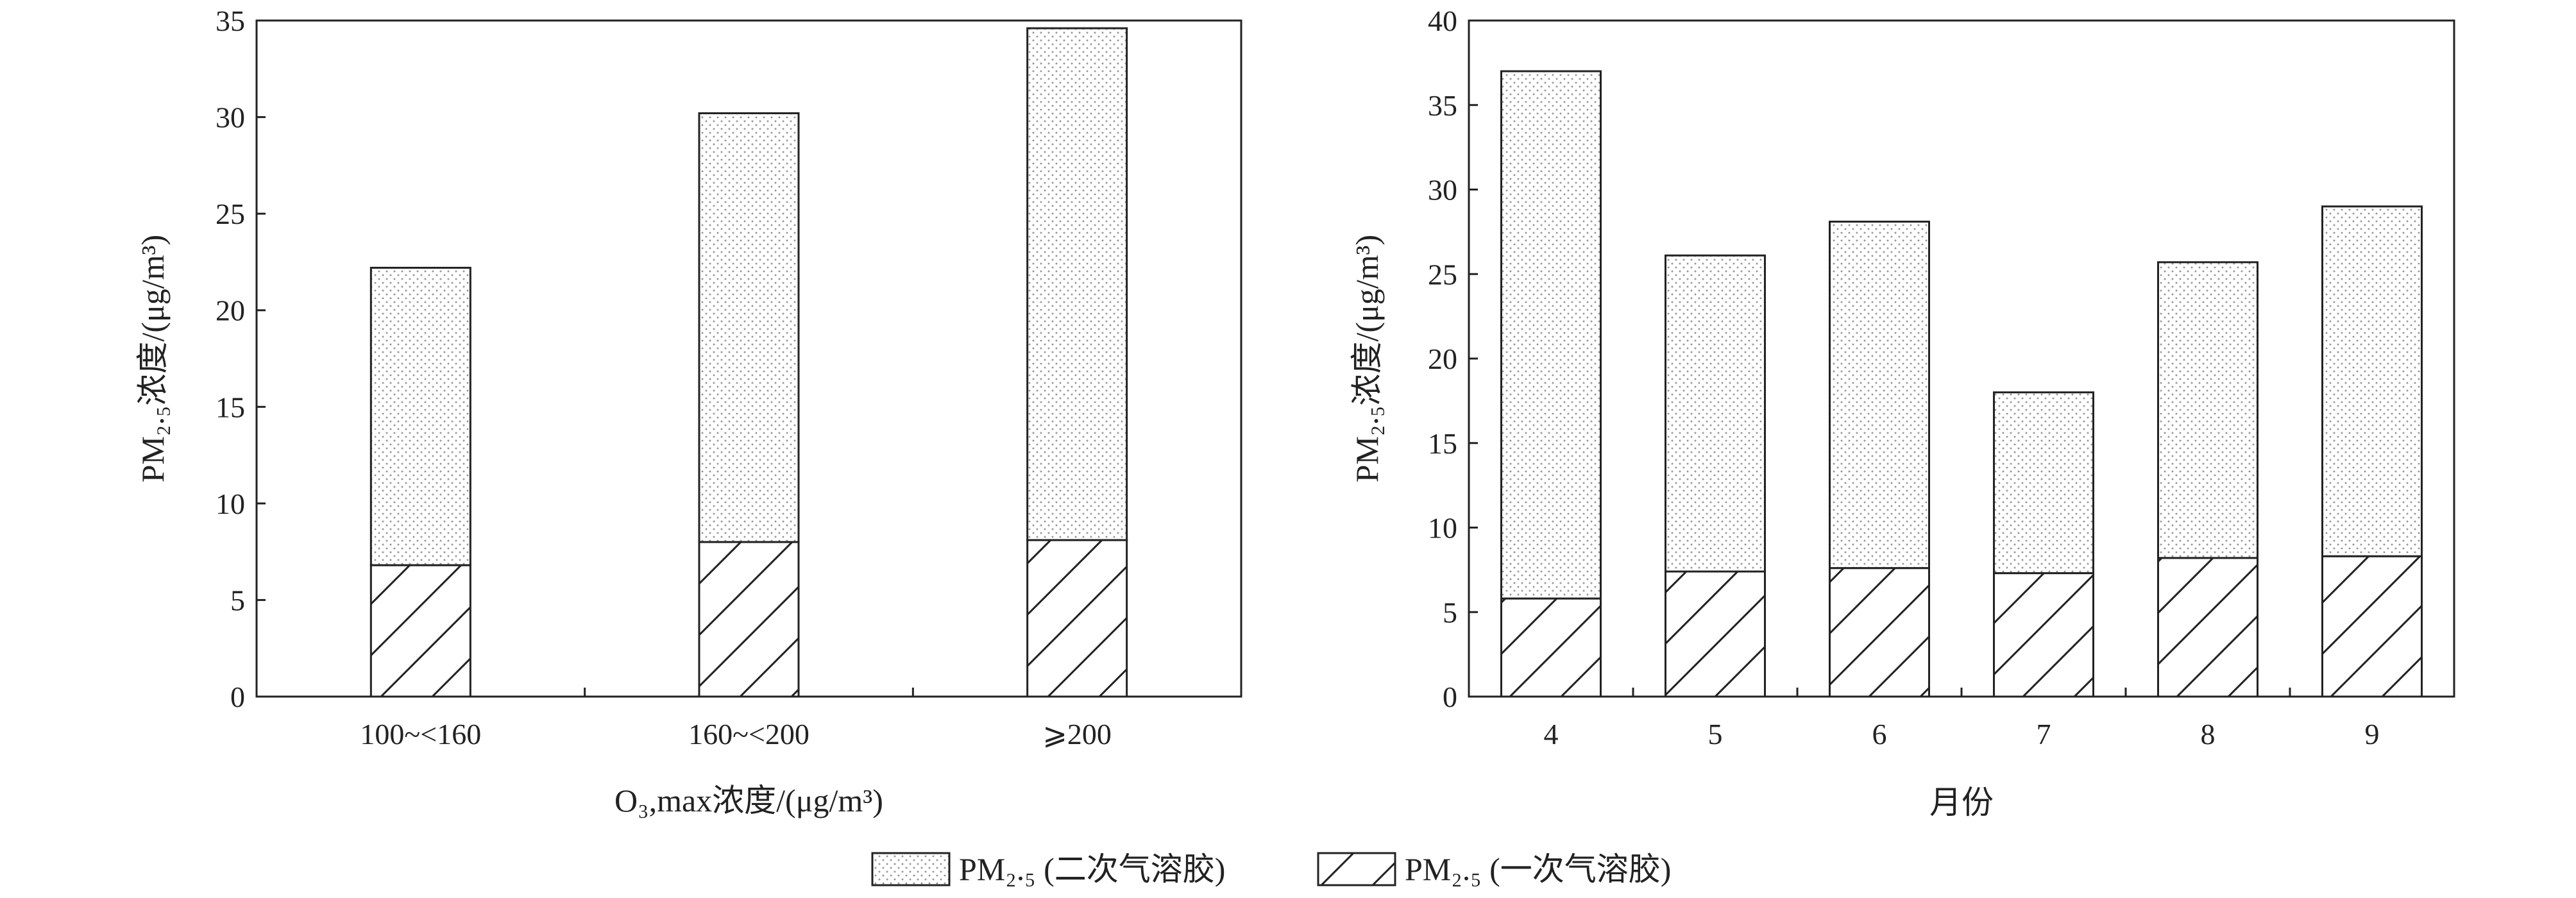 The image size is (2576, 898). Describe the element at coordinates (2208, 734) in the screenshot. I see `x-tick-label: 8` at that location.